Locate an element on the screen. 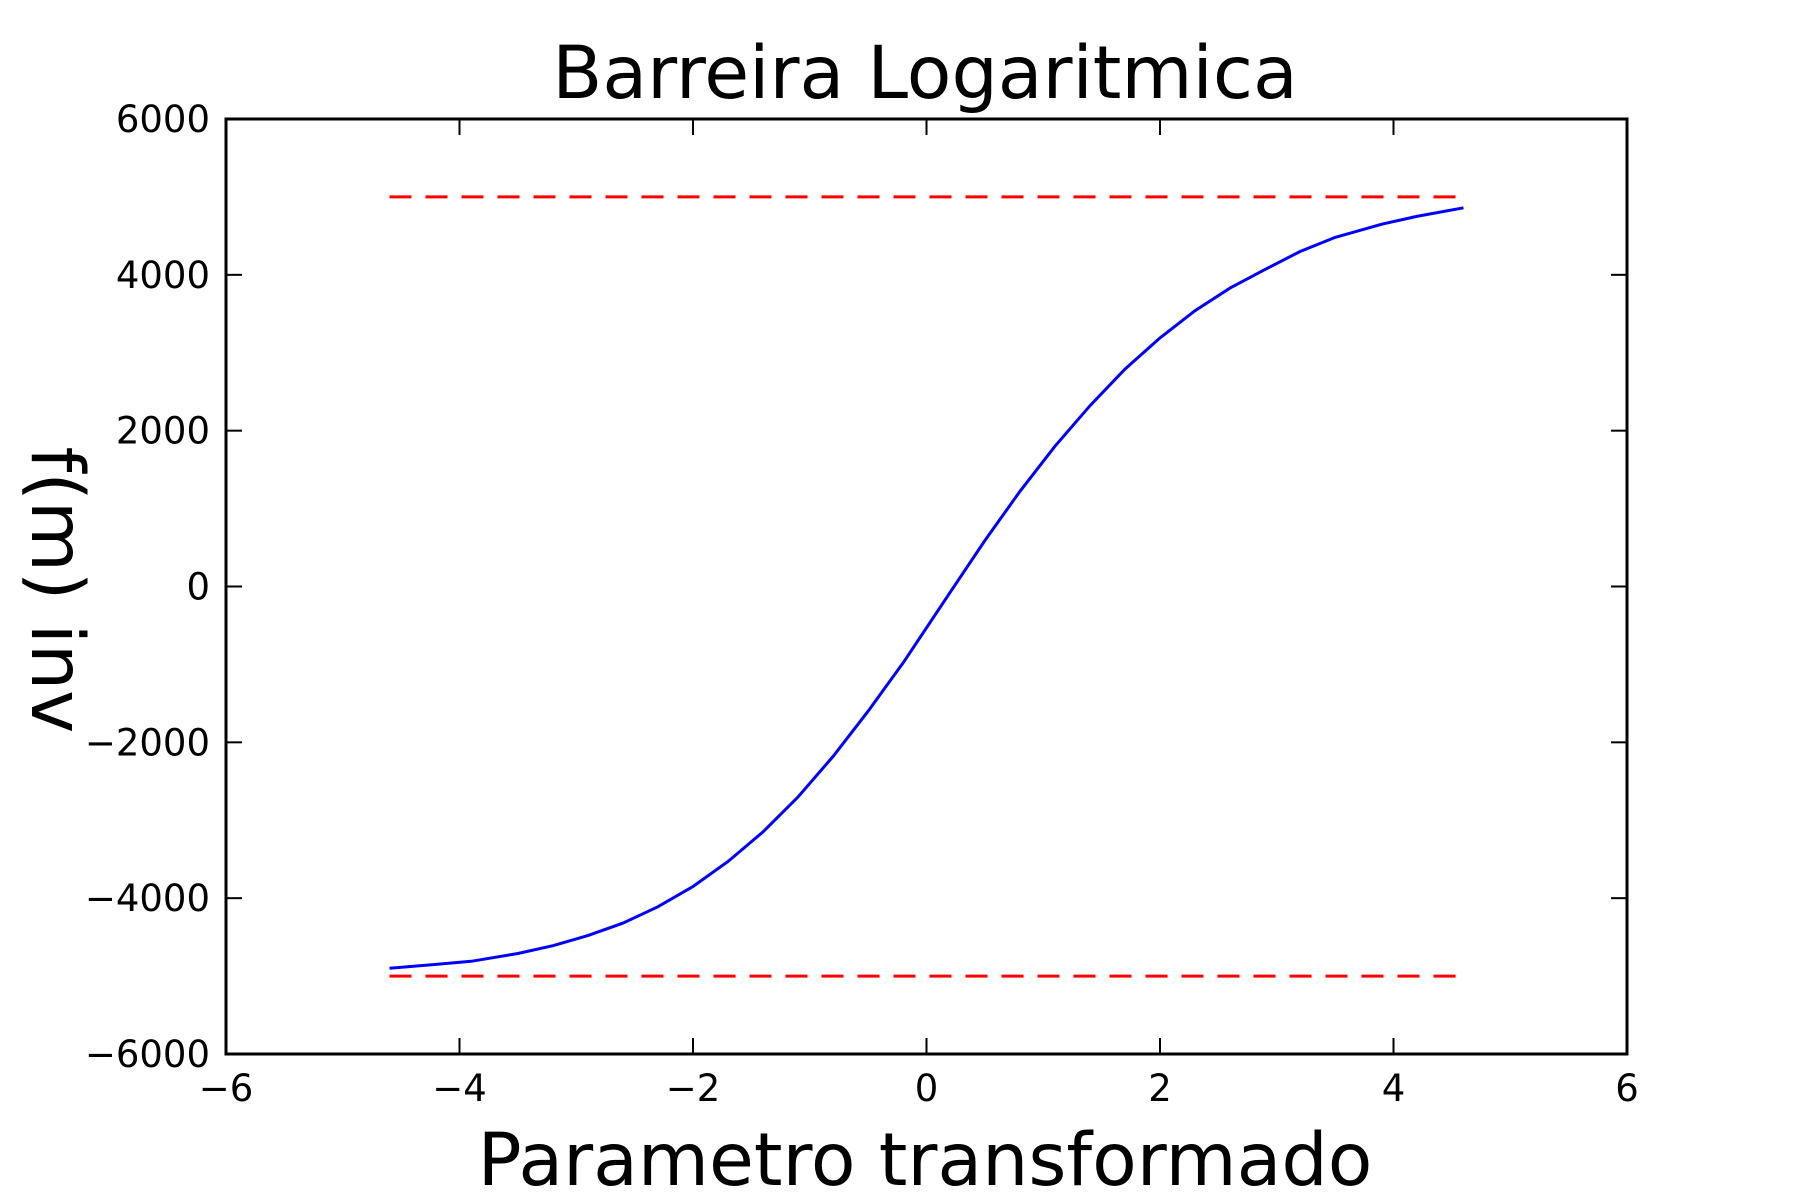 The height and width of the screenshot is (1200, 1800). x-tick-label: 0 is located at coordinates (927, 1088).